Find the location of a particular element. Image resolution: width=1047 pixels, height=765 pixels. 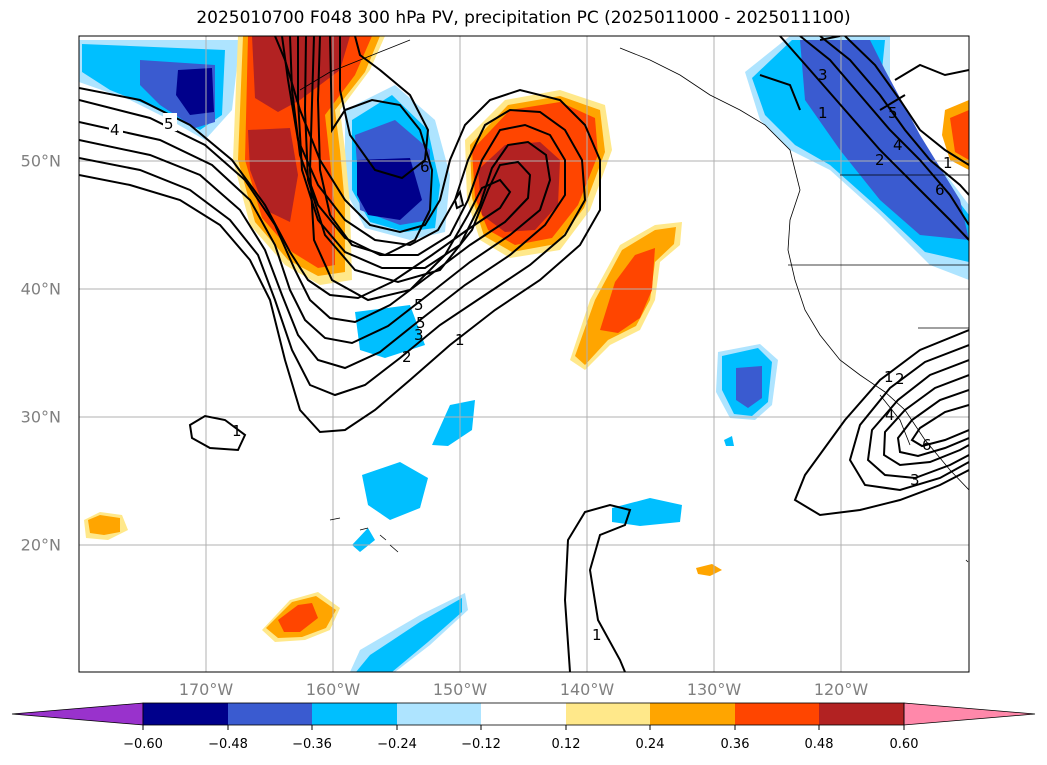

colorbar-extend-high is located at coordinates (969, 714).